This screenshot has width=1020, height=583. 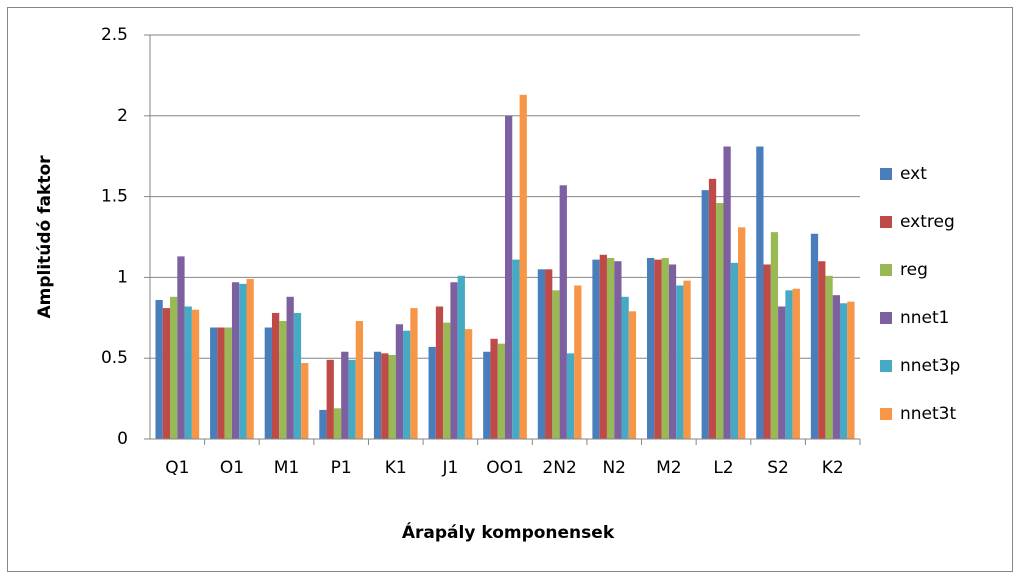 What do you see at coordinates (122, 116) in the screenshot?
I see `y-tick-label: 2` at bounding box center [122, 116].